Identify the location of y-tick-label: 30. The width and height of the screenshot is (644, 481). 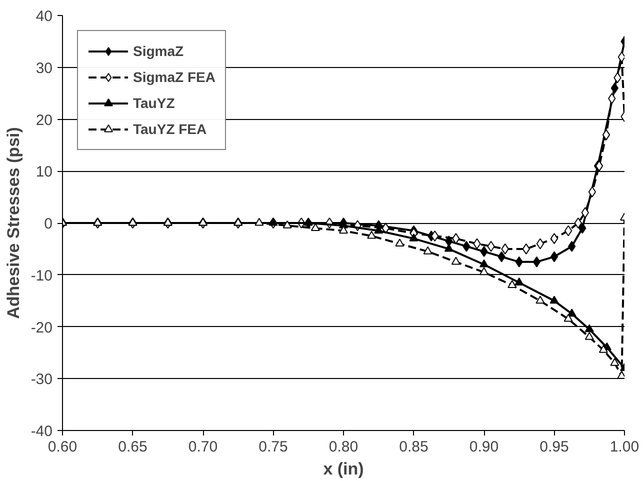
(44, 68).